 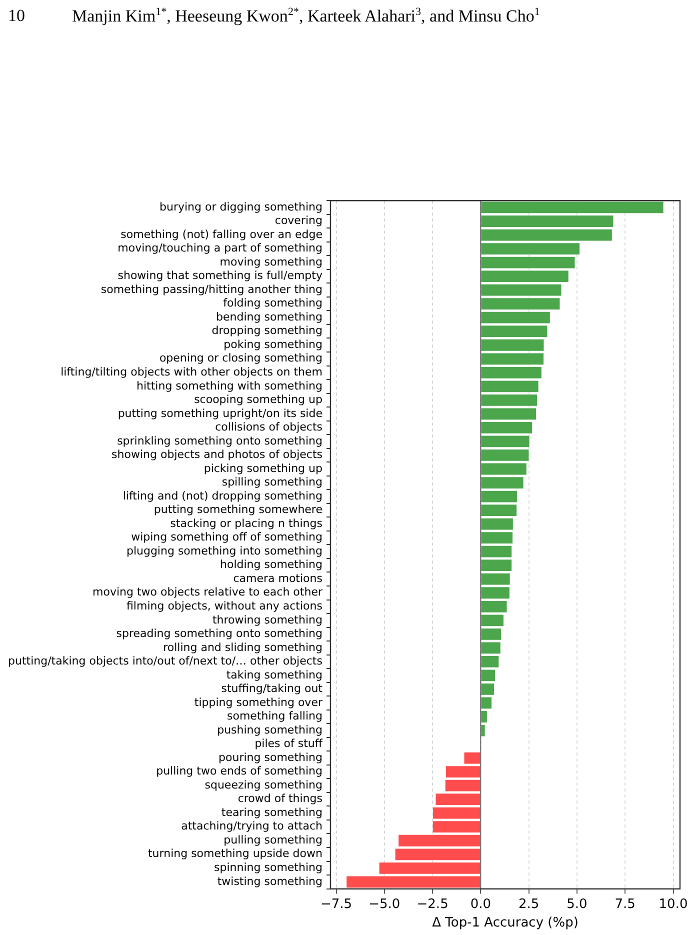 What do you see at coordinates (384, 904) in the screenshot?
I see `x-tick-label: −5.0` at bounding box center [384, 904].